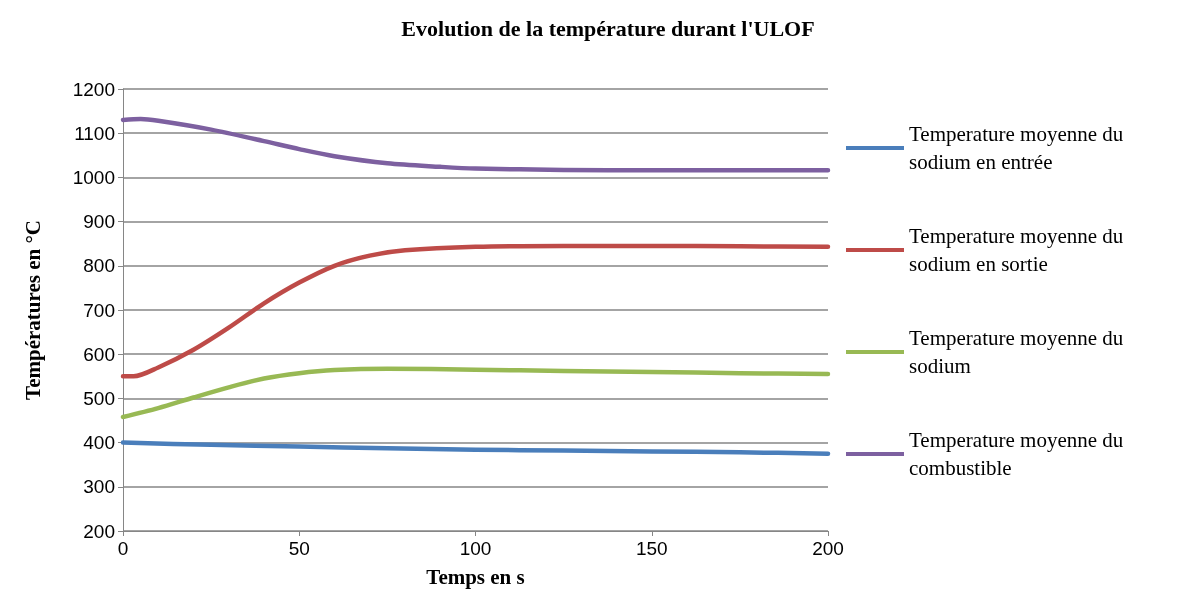 The width and height of the screenshot is (1192, 613). I want to click on x-tick-label: 0, so click(123, 548).